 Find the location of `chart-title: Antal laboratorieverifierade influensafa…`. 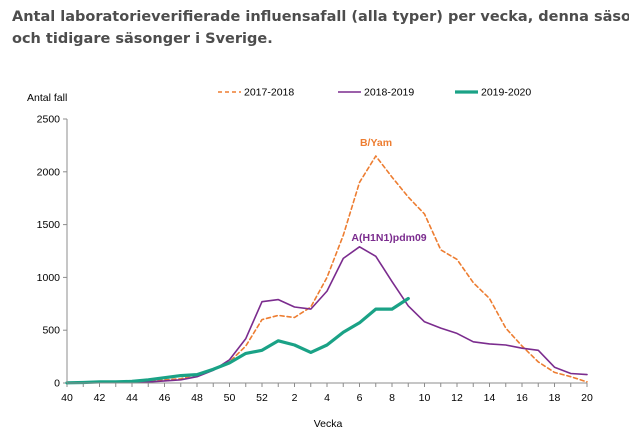

chart-title: Antal laboratorieverifierade influensafa… is located at coordinates (320, 28).